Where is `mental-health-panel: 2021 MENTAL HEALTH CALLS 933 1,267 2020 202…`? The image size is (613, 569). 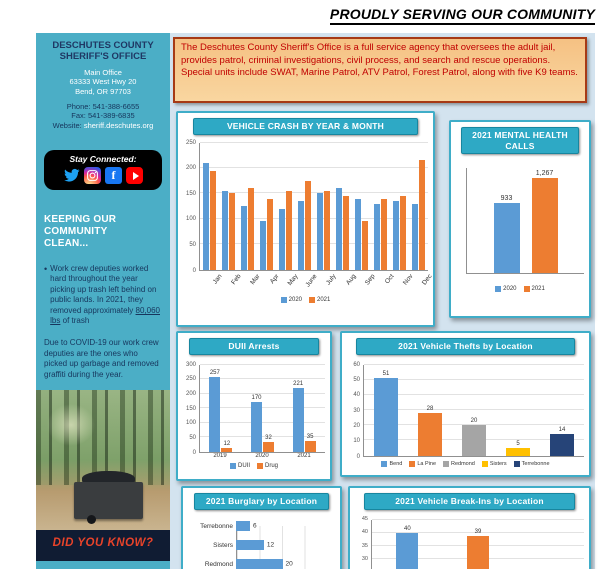
mental-health-panel: 2021 MENTAL HEALTH CALLS 933 1,267 2020 202… is located at coordinates (520, 219).